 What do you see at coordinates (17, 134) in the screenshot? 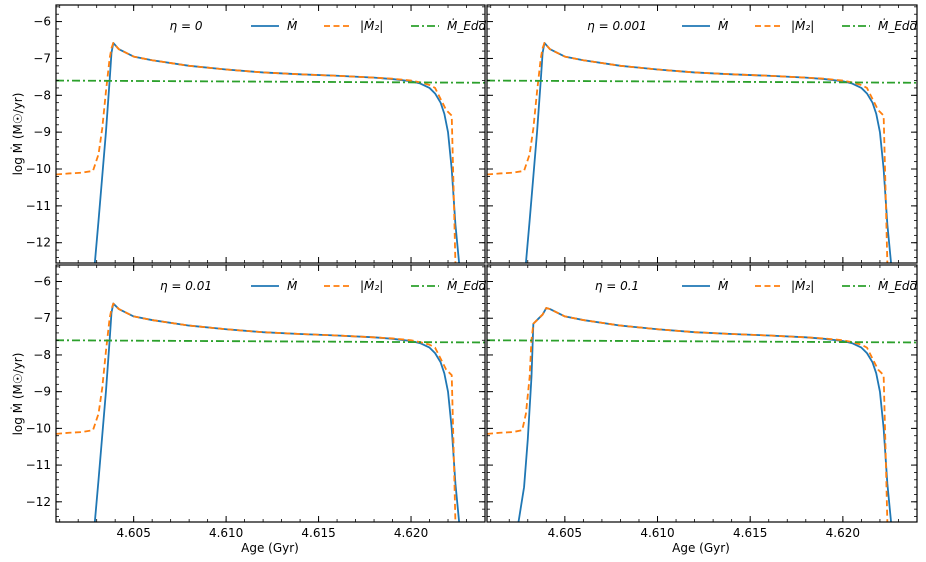
I see `y-axis-label-top: log Ṁ (M☉/yr)` at bounding box center [17, 134].